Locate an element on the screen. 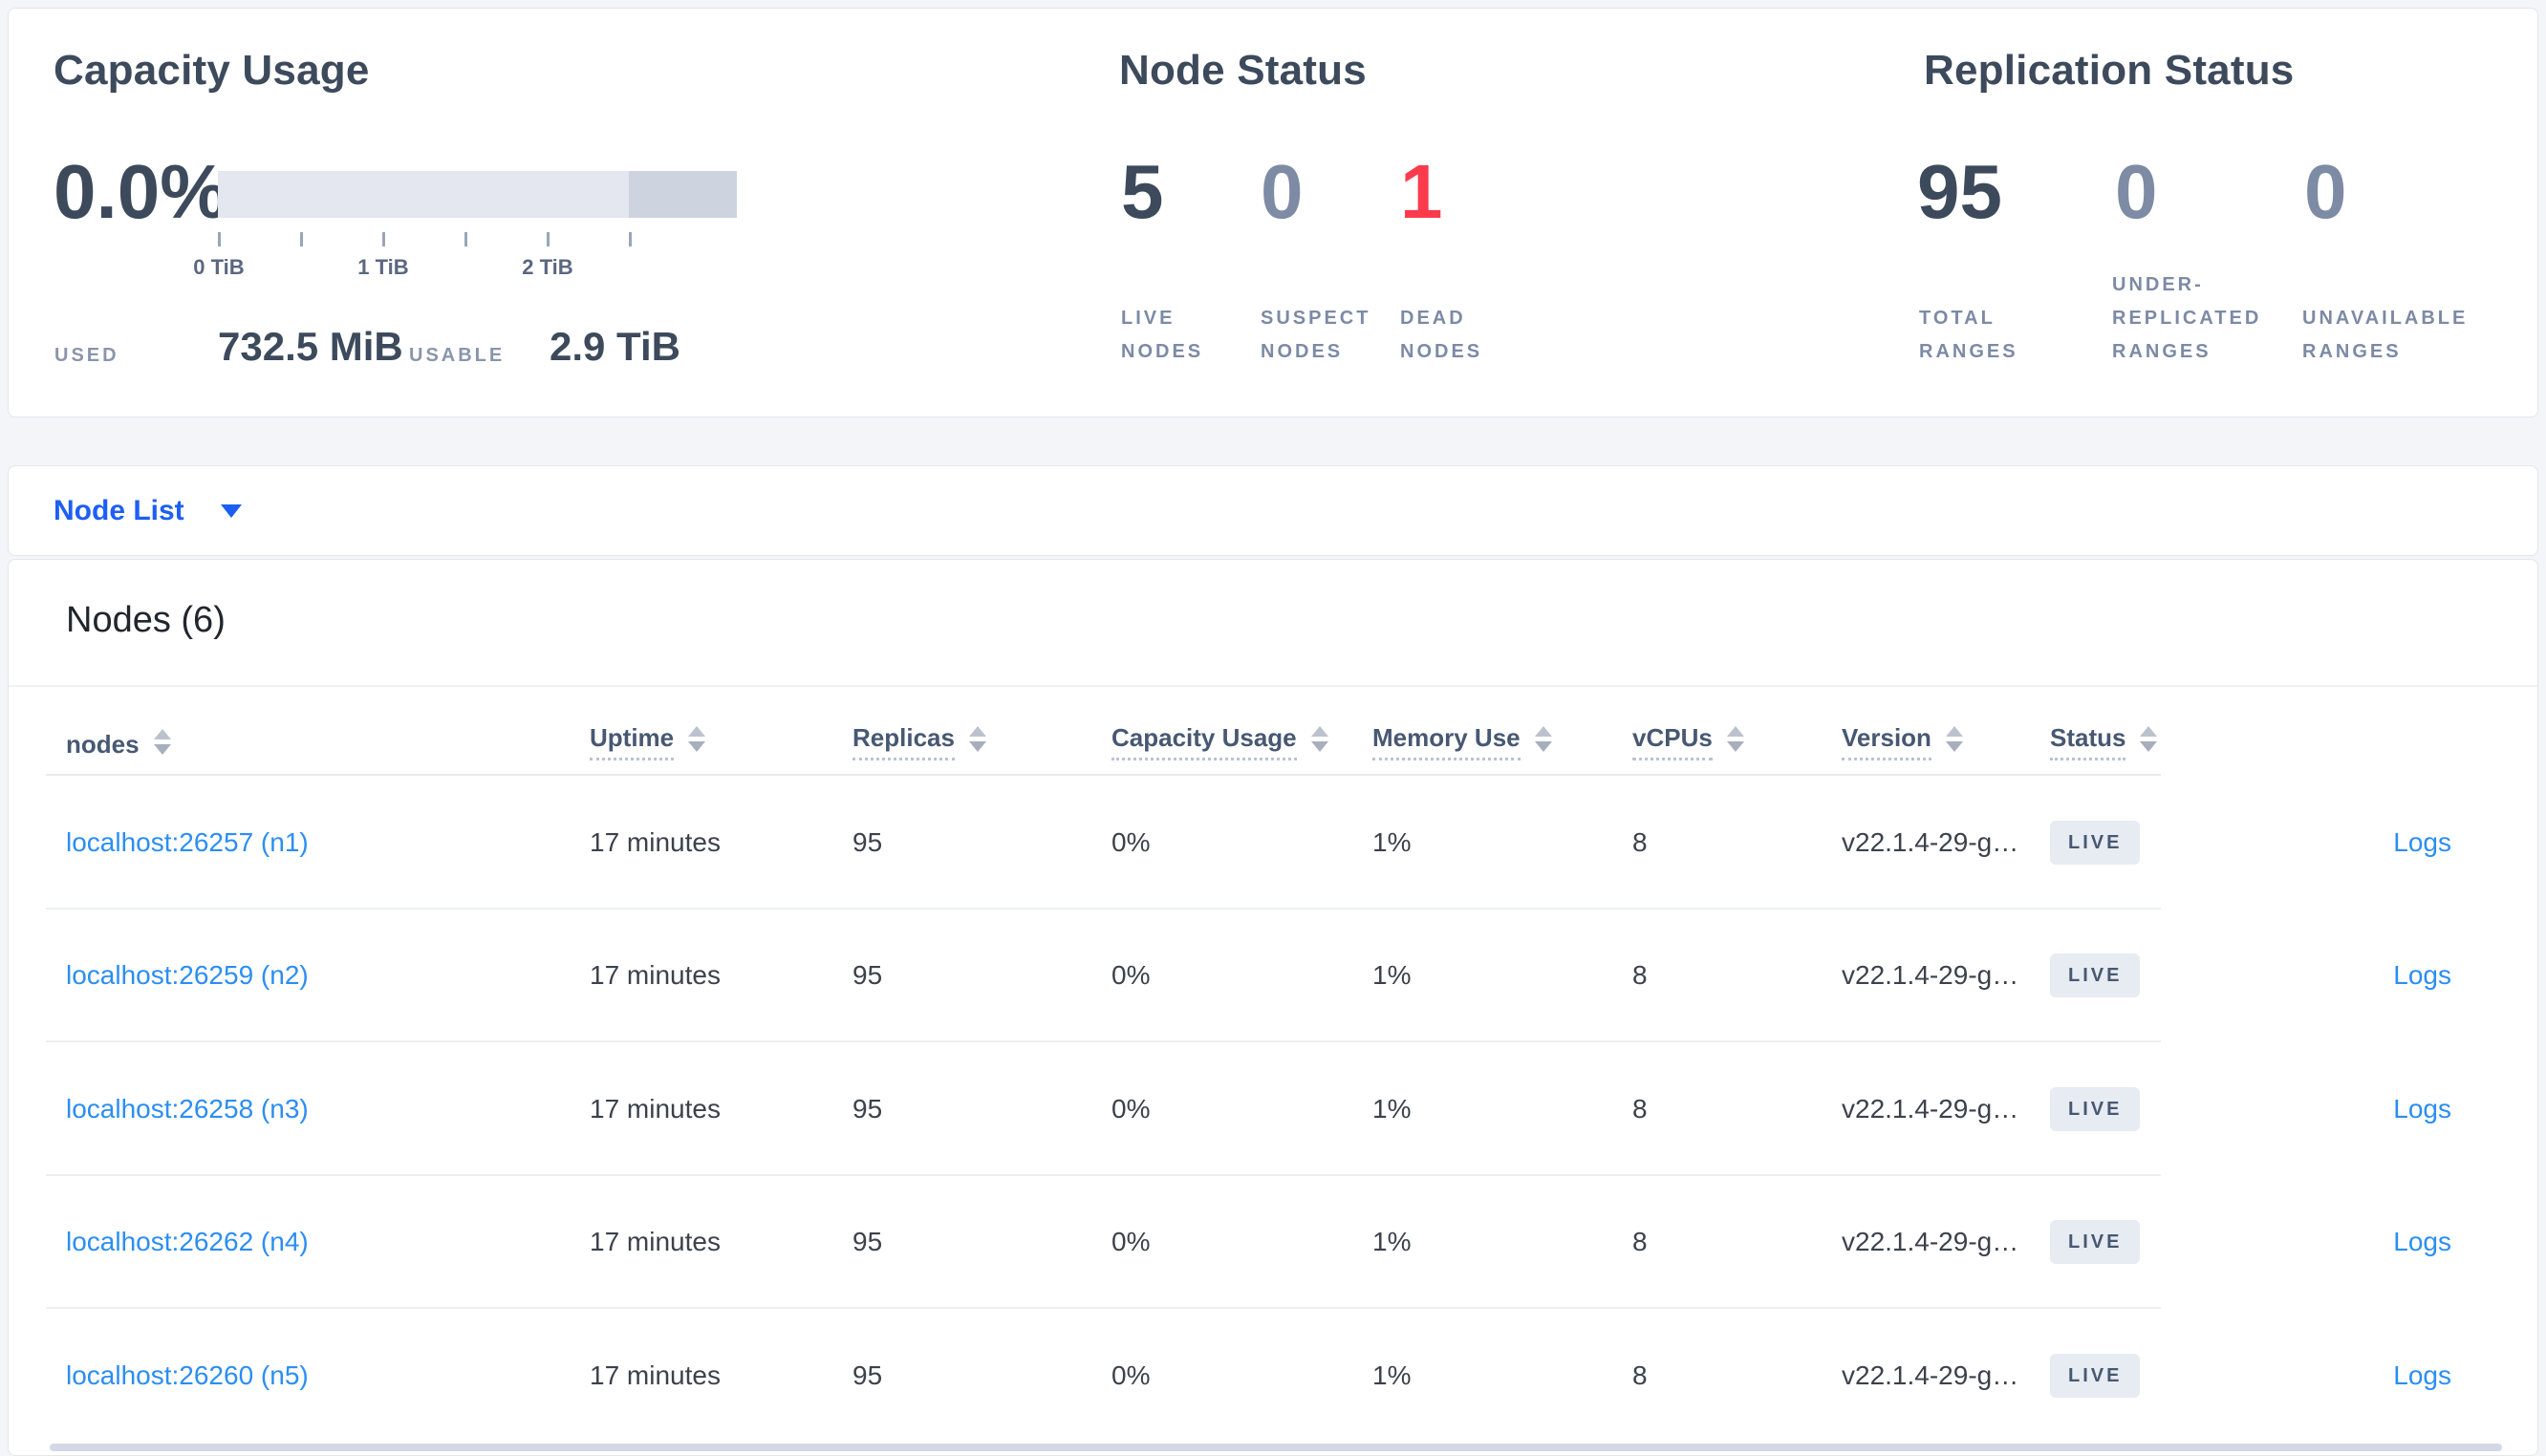 The height and width of the screenshot is (1456, 2546). unavailable-ranges-label: UNAVAILABLE RANGES is located at coordinates (2385, 335).